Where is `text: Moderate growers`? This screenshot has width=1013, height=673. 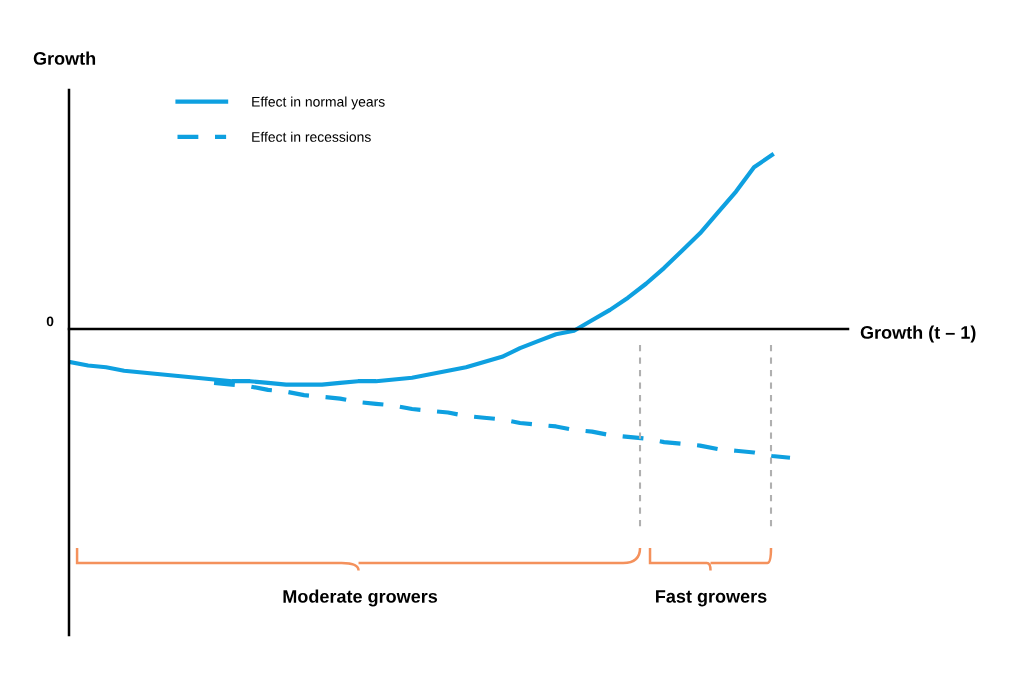
text: Moderate growers is located at coordinates (360, 598).